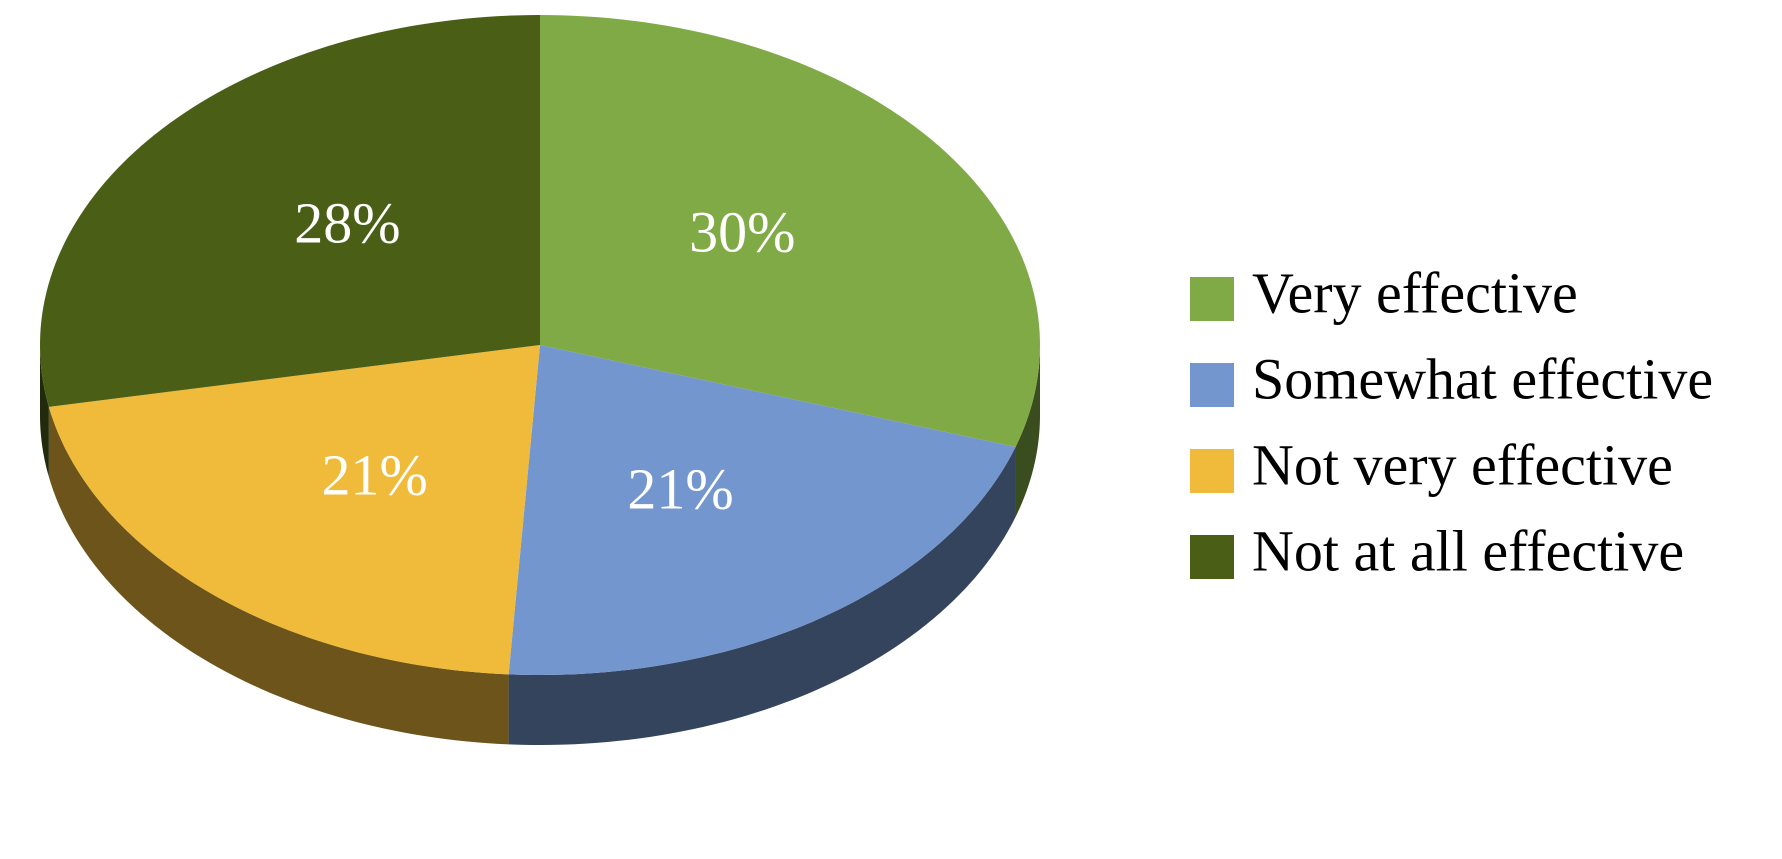 The image size is (1782, 859). What do you see at coordinates (1482, 378) in the screenshot?
I see `legend-label: Somewhat effective` at bounding box center [1482, 378].